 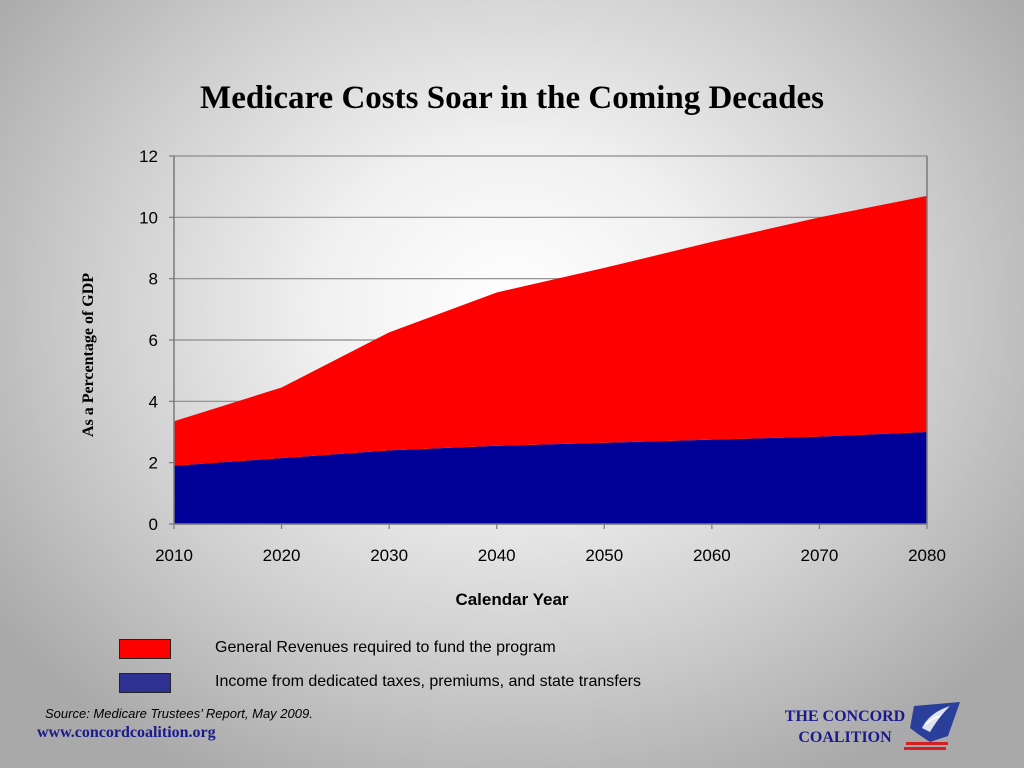 What do you see at coordinates (282, 555) in the screenshot?
I see `x-tick-label-2020: 2020` at bounding box center [282, 555].